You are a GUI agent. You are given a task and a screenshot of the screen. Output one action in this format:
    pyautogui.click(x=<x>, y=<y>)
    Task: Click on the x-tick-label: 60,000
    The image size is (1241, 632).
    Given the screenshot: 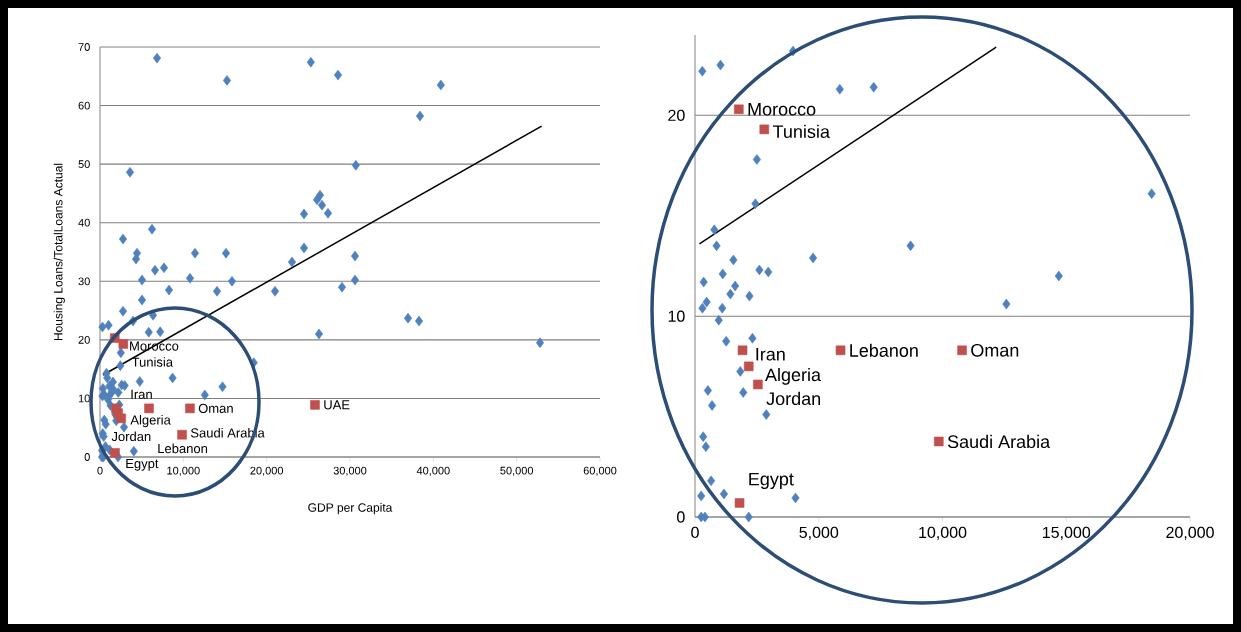 What is the action you would take?
    pyautogui.click(x=600, y=471)
    